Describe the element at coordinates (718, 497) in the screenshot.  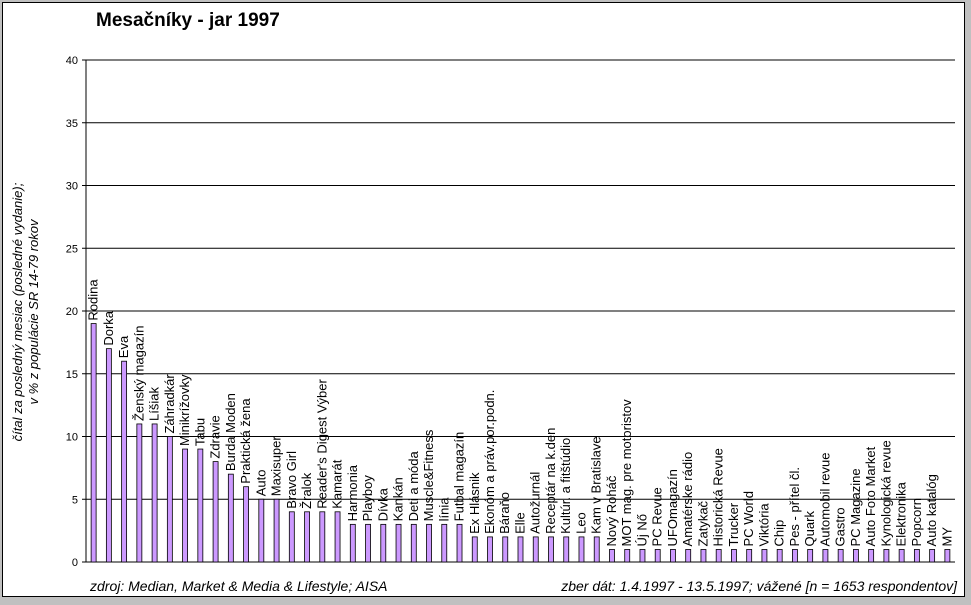
I see `category-label: Historická Revue` at that location.